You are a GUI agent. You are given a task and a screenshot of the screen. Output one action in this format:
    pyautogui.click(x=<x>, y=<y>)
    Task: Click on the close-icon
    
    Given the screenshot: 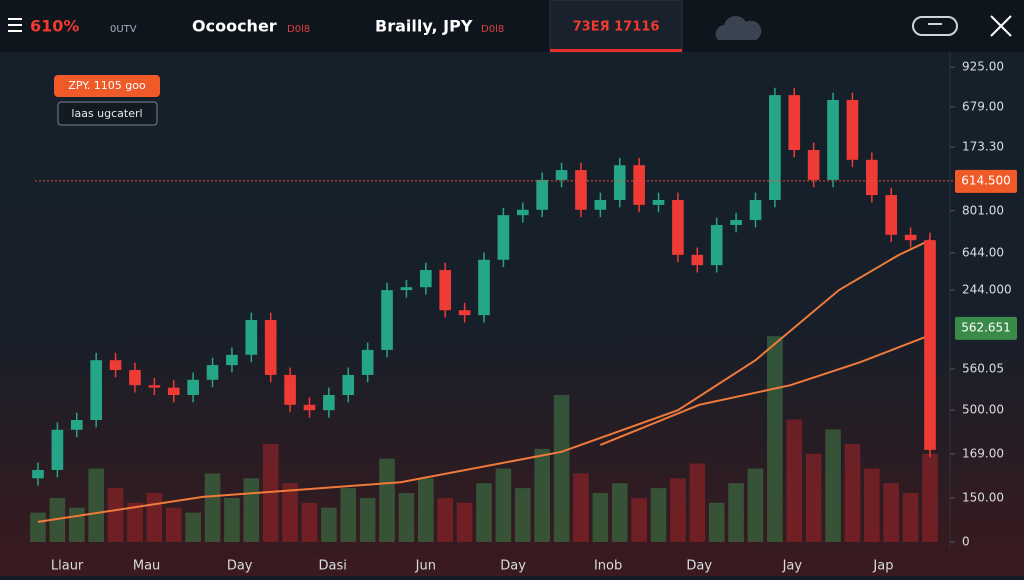 What is the action you would take?
    pyautogui.click(x=1001, y=26)
    